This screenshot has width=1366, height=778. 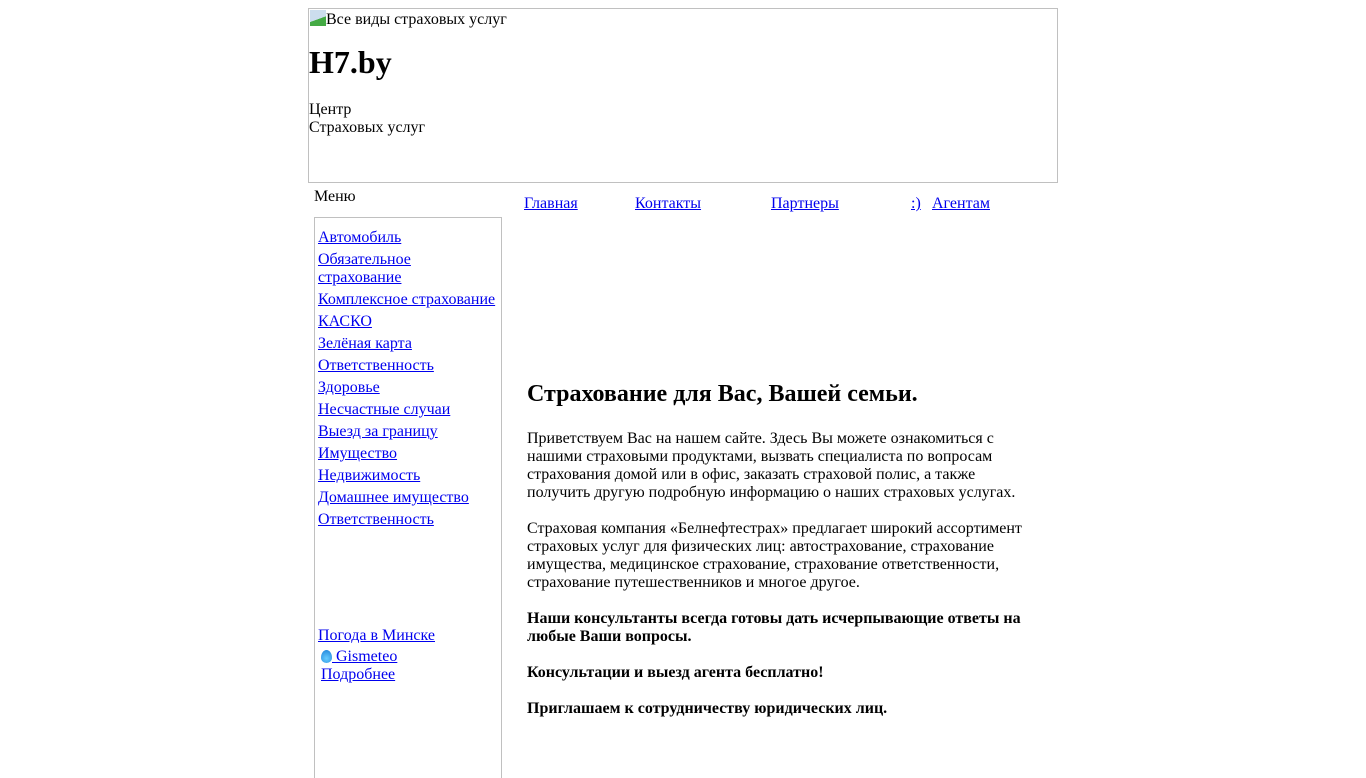 I want to click on sidebar-item-real-estate: Недвижимость, so click(x=369, y=475).